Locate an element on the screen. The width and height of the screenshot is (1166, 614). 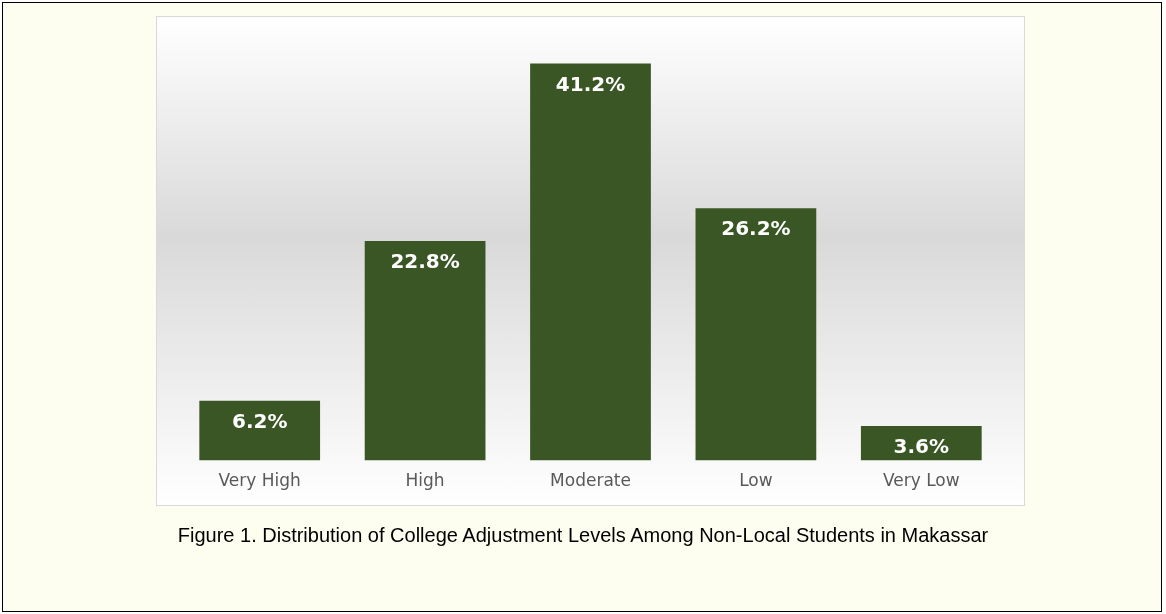
x-tick-label: Moderate is located at coordinates (590, 480).